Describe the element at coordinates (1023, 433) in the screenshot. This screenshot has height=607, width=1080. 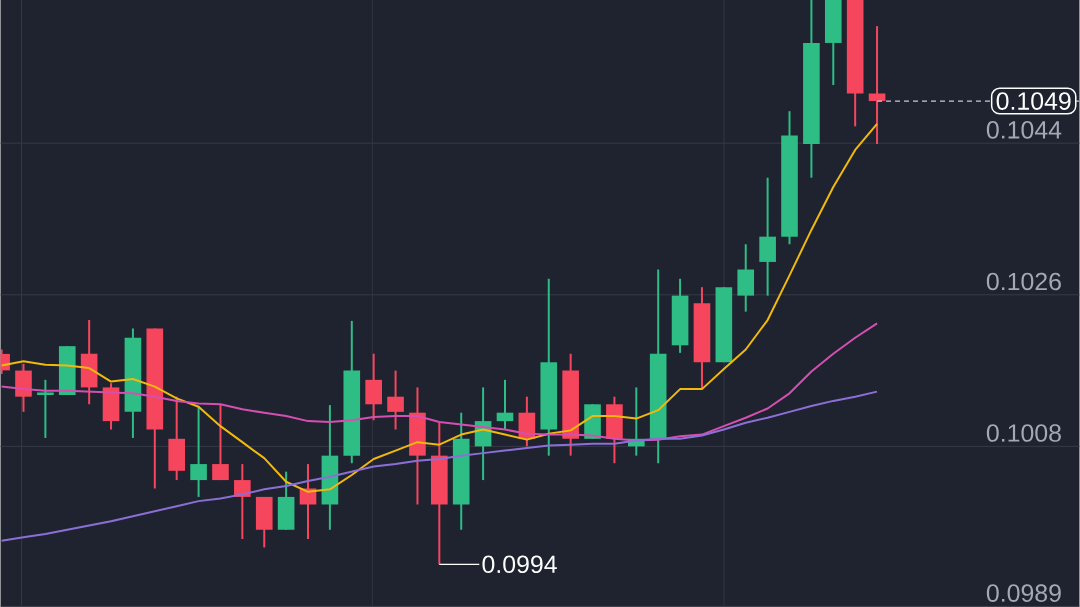
I see `y-tick-label: 0.1008` at that location.